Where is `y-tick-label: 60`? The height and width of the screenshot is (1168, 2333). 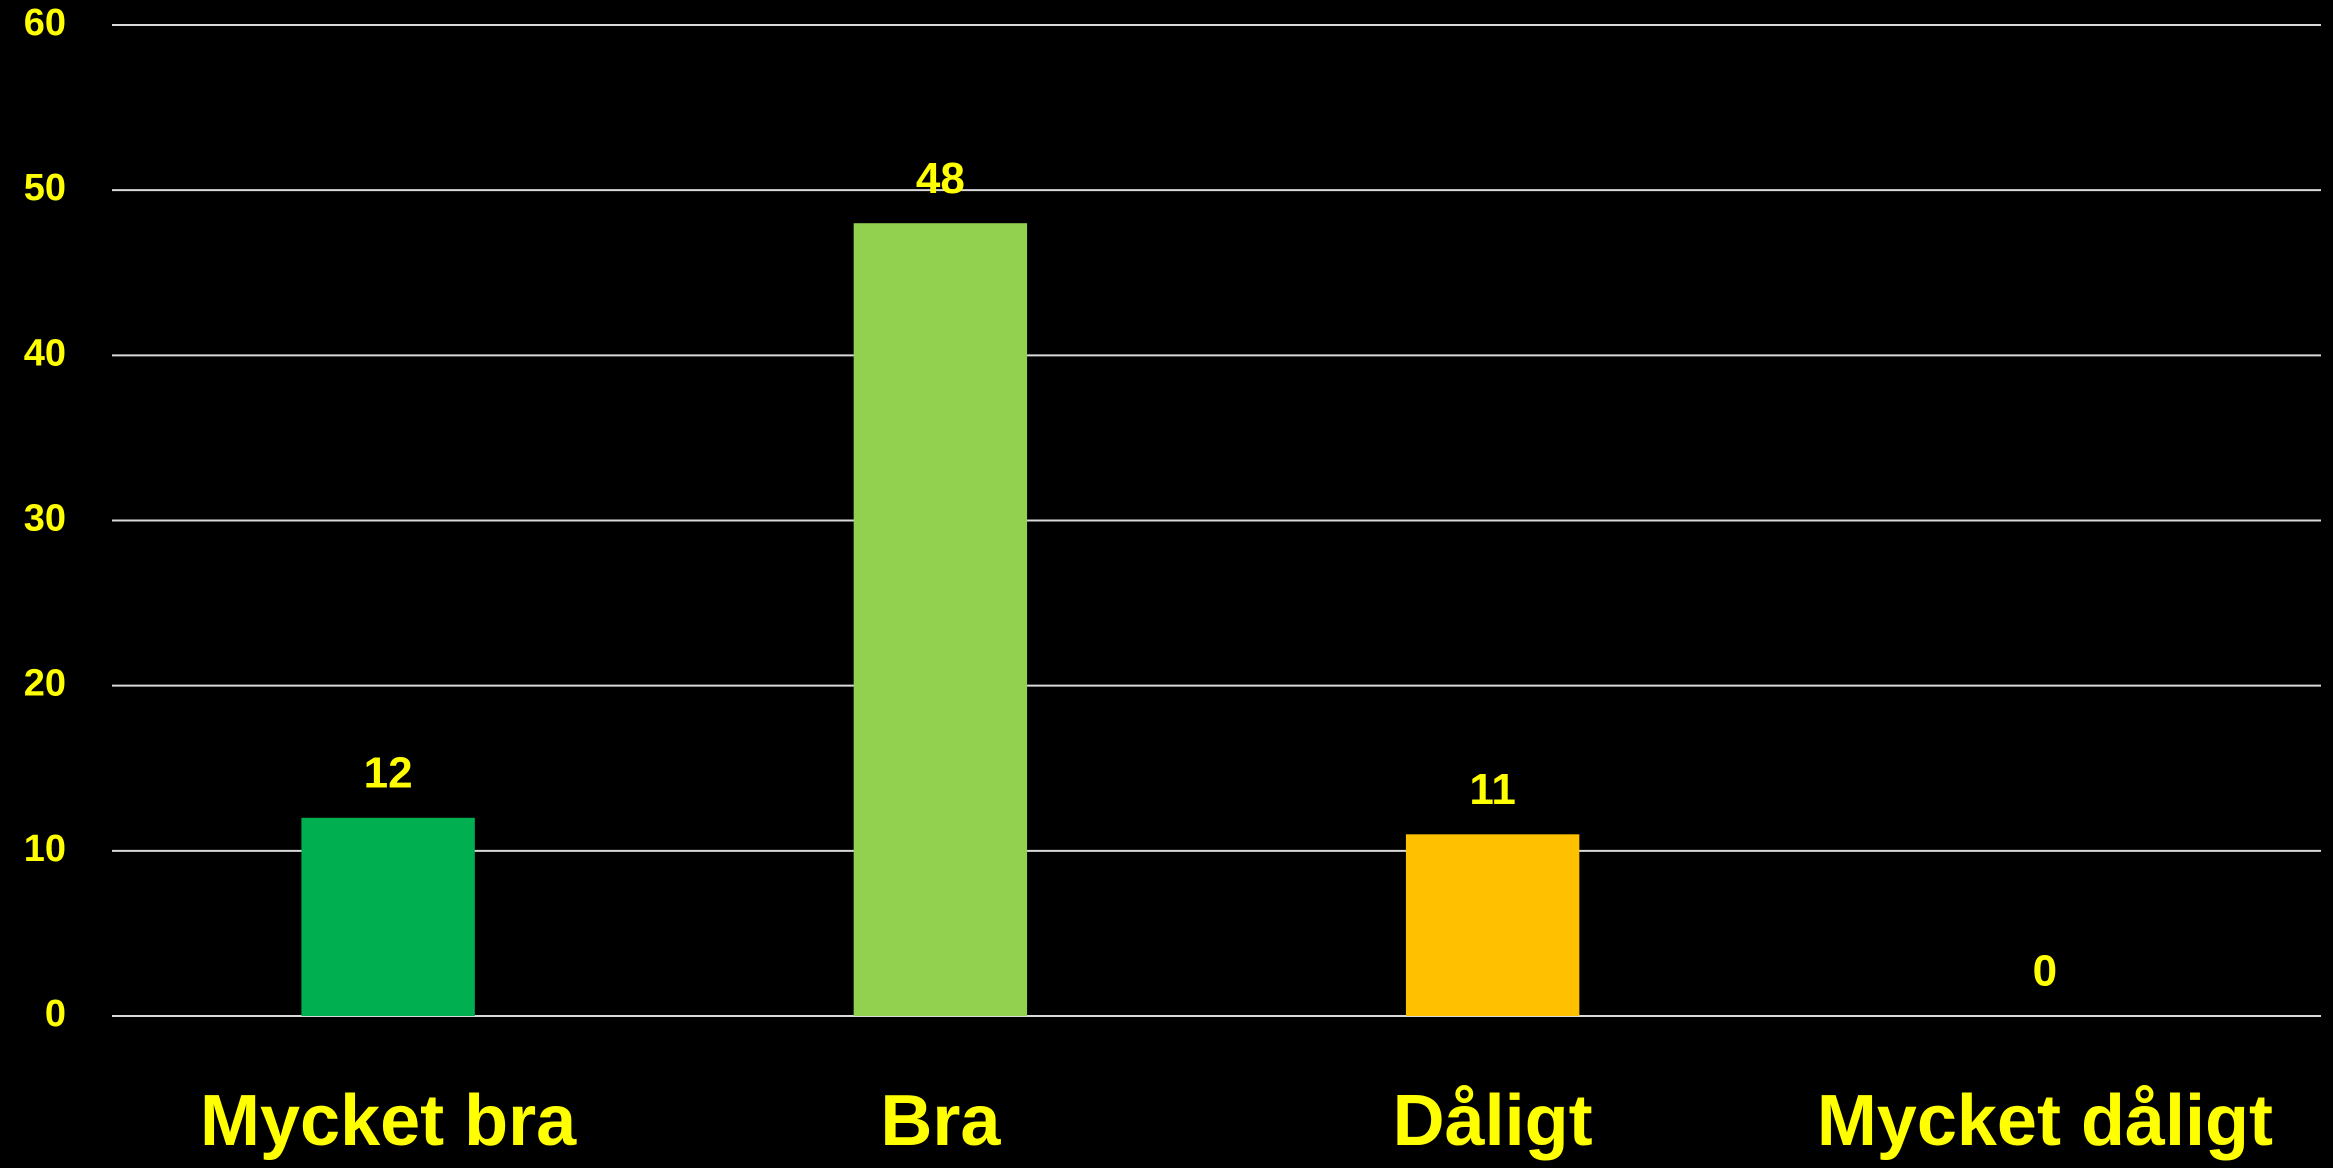
y-tick-label: 60 is located at coordinates (45, 23).